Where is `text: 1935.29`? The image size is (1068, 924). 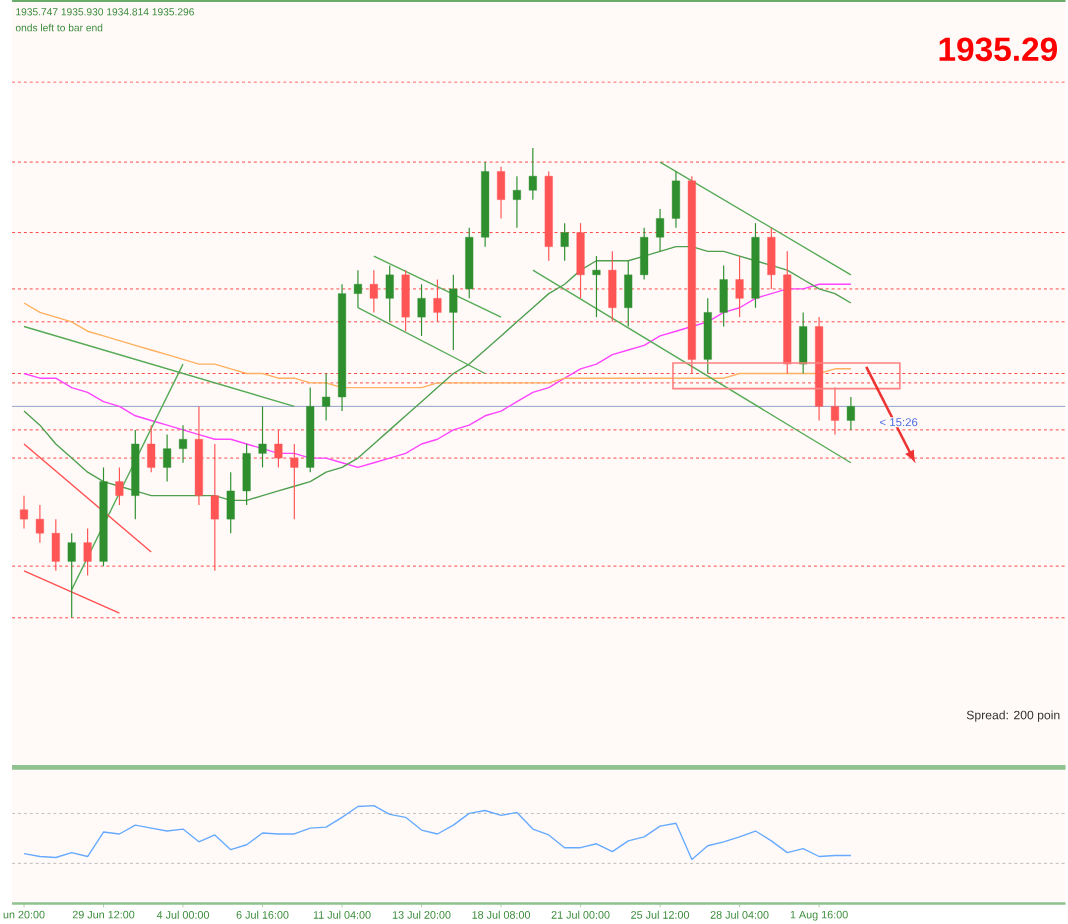 text: 1935.29 is located at coordinates (998, 49).